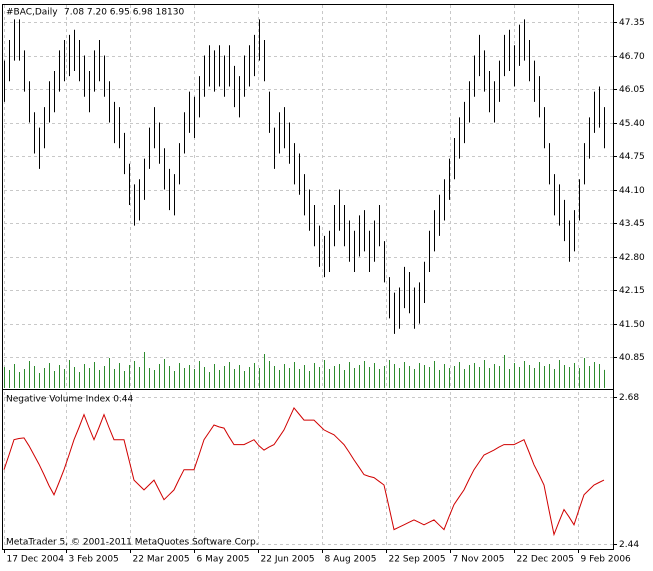 The image size is (653, 571). Describe the element at coordinates (632, 358) in the screenshot. I see `y-tick-label: 40.85` at that location.